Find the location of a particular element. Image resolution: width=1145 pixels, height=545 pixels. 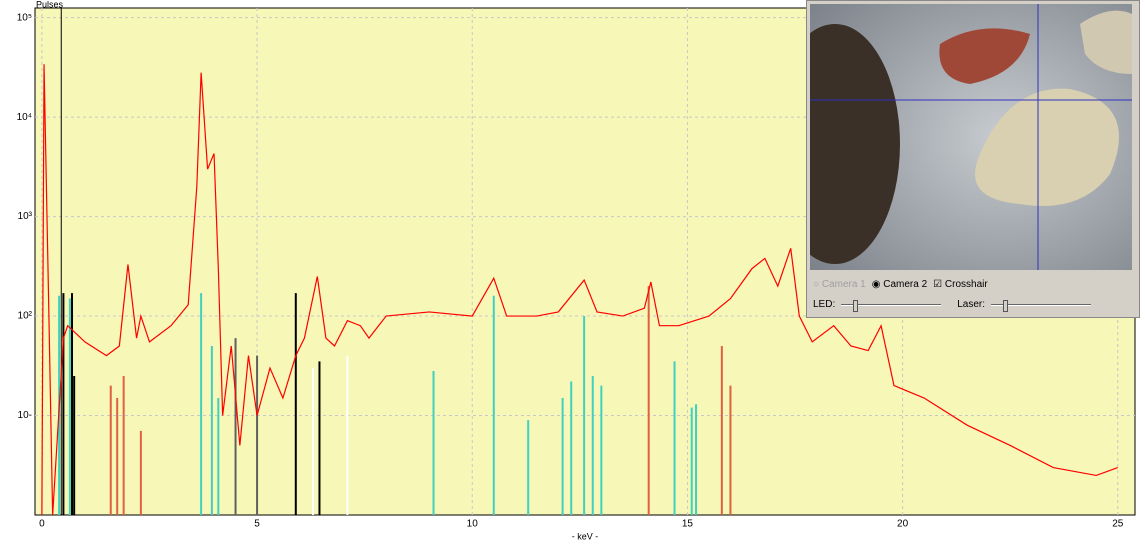

camera-image is located at coordinates (971, 137).